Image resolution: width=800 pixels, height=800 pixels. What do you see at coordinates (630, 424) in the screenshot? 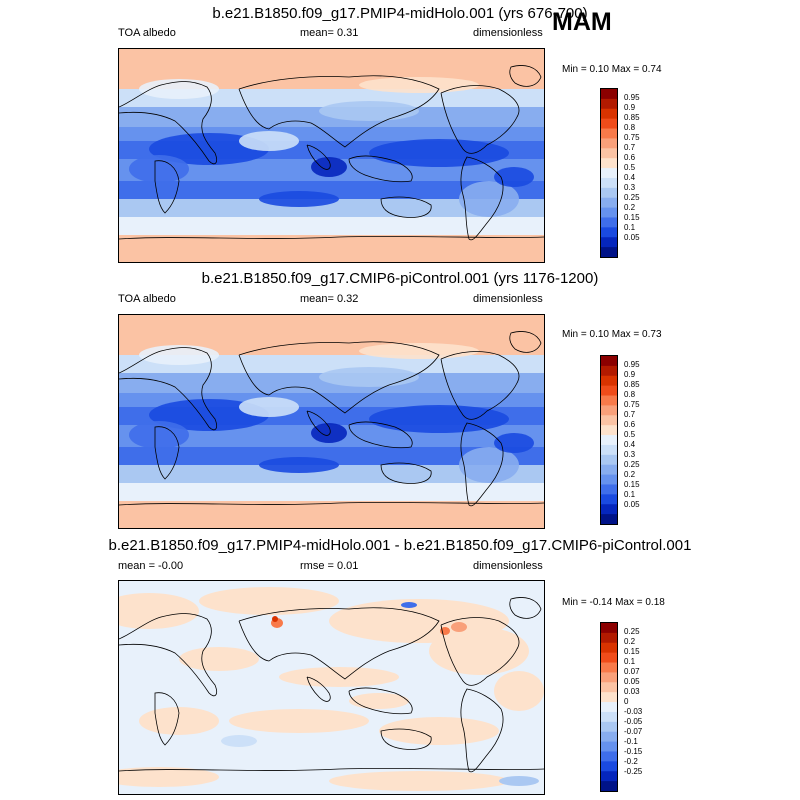
I see `colorbar-tick-label: 0.6` at bounding box center [630, 424].